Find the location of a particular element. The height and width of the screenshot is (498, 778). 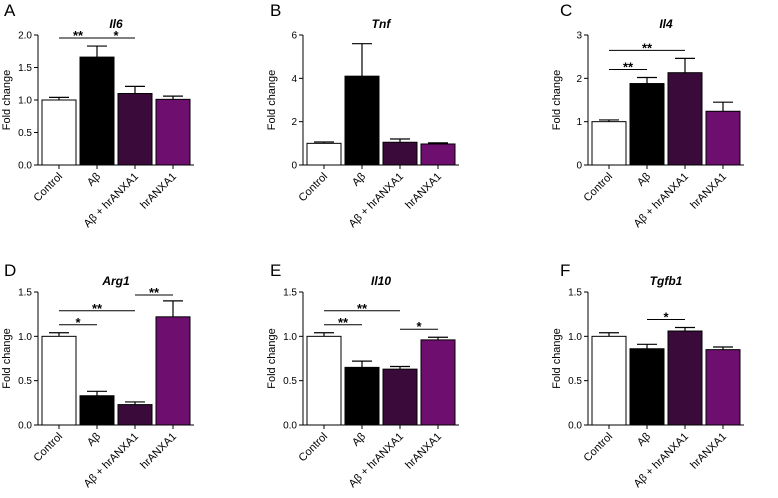

y-tick-label: 4 is located at coordinates (294, 79).